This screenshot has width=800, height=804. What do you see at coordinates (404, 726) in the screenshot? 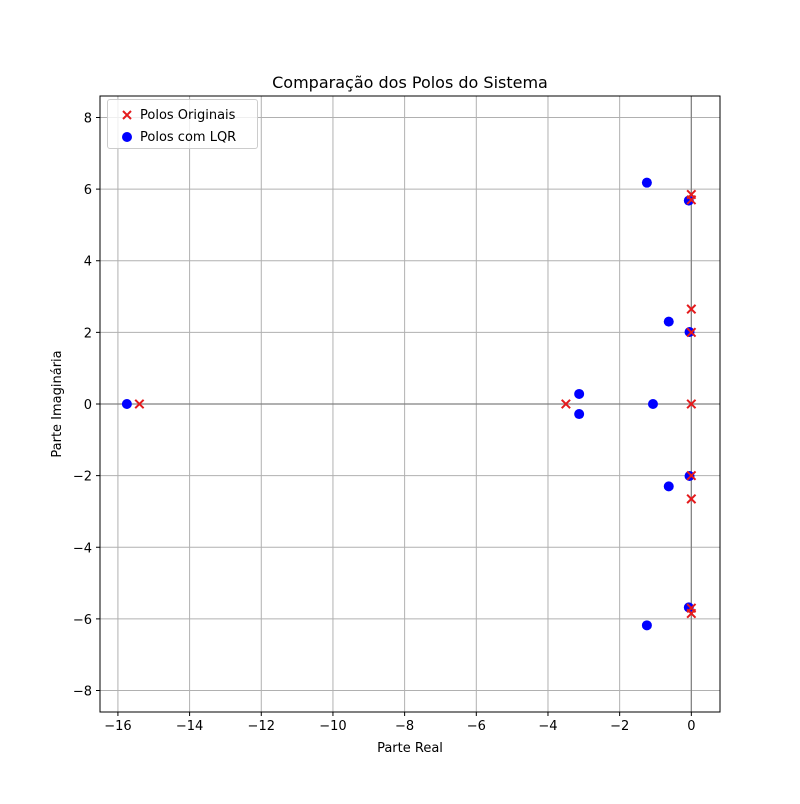
I see `x-tick-label: −8` at bounding box center [404, 726].